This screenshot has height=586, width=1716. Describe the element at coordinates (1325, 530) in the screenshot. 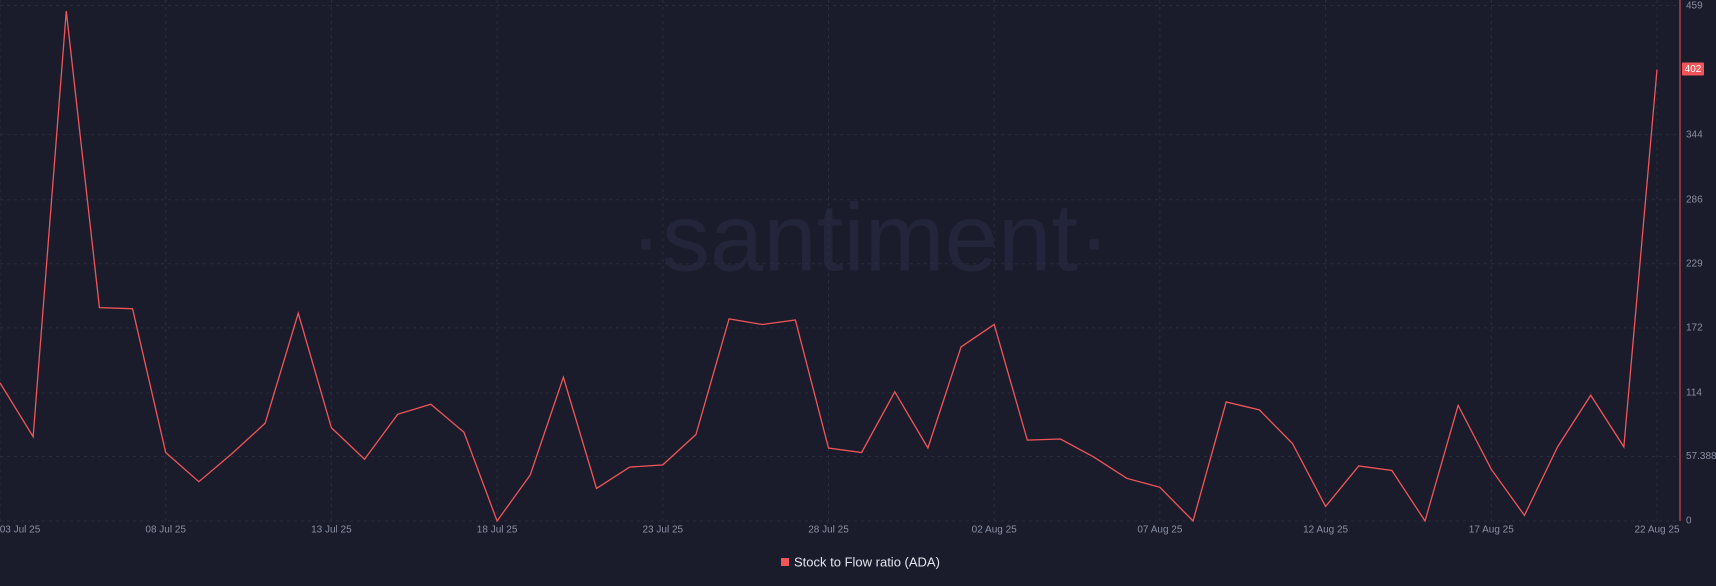

I see `x-tick-label: 12 Aug 25` at that location.